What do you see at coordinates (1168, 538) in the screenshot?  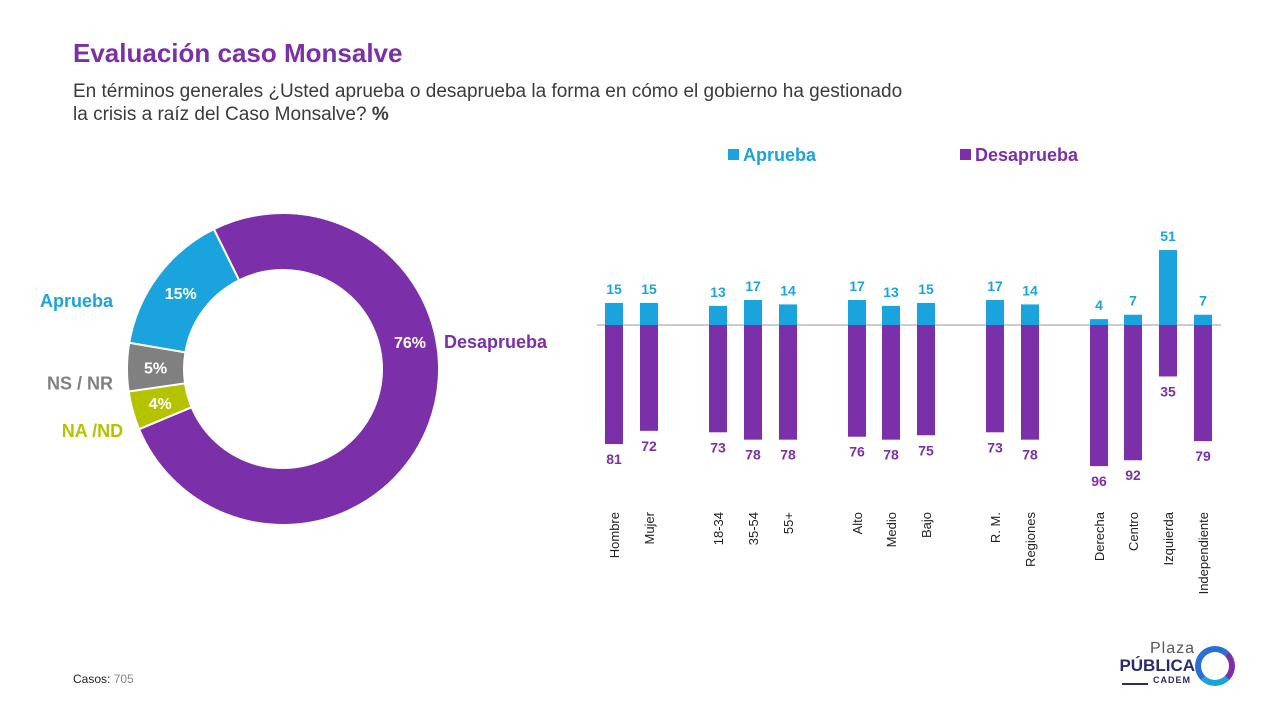 I see `x-tick-label-izquierda: Izquierda` at bounding box center [1168, 538].